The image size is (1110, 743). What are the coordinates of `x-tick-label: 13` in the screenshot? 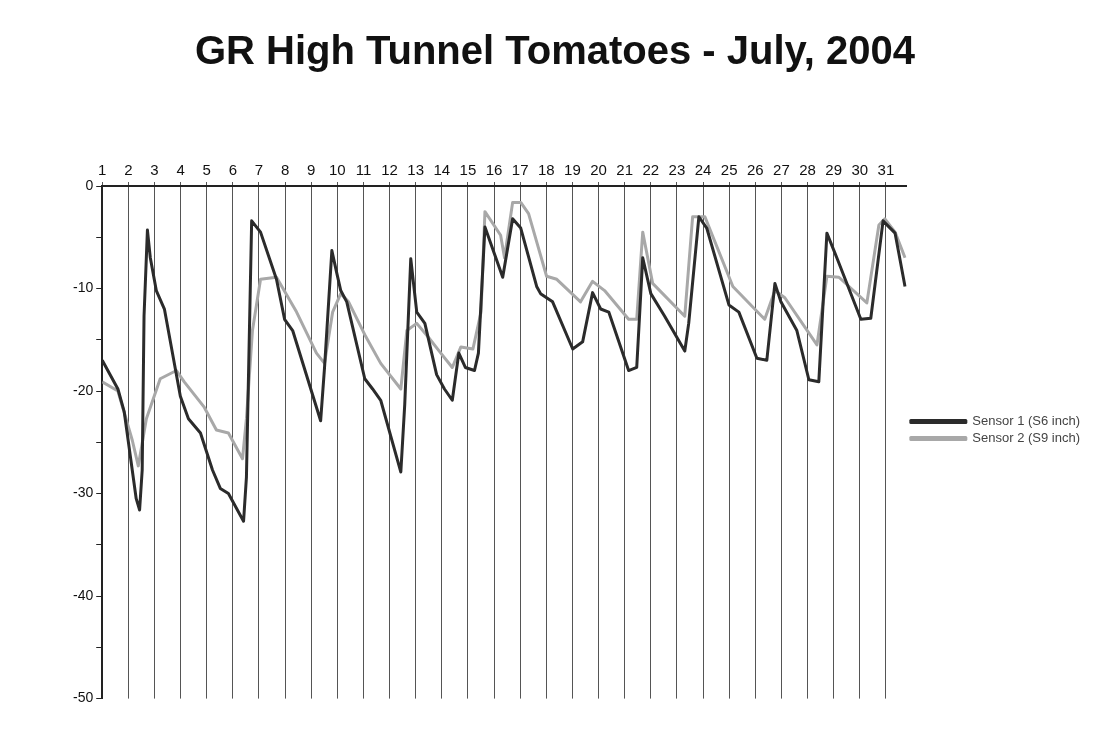 It's located at (416, 170).